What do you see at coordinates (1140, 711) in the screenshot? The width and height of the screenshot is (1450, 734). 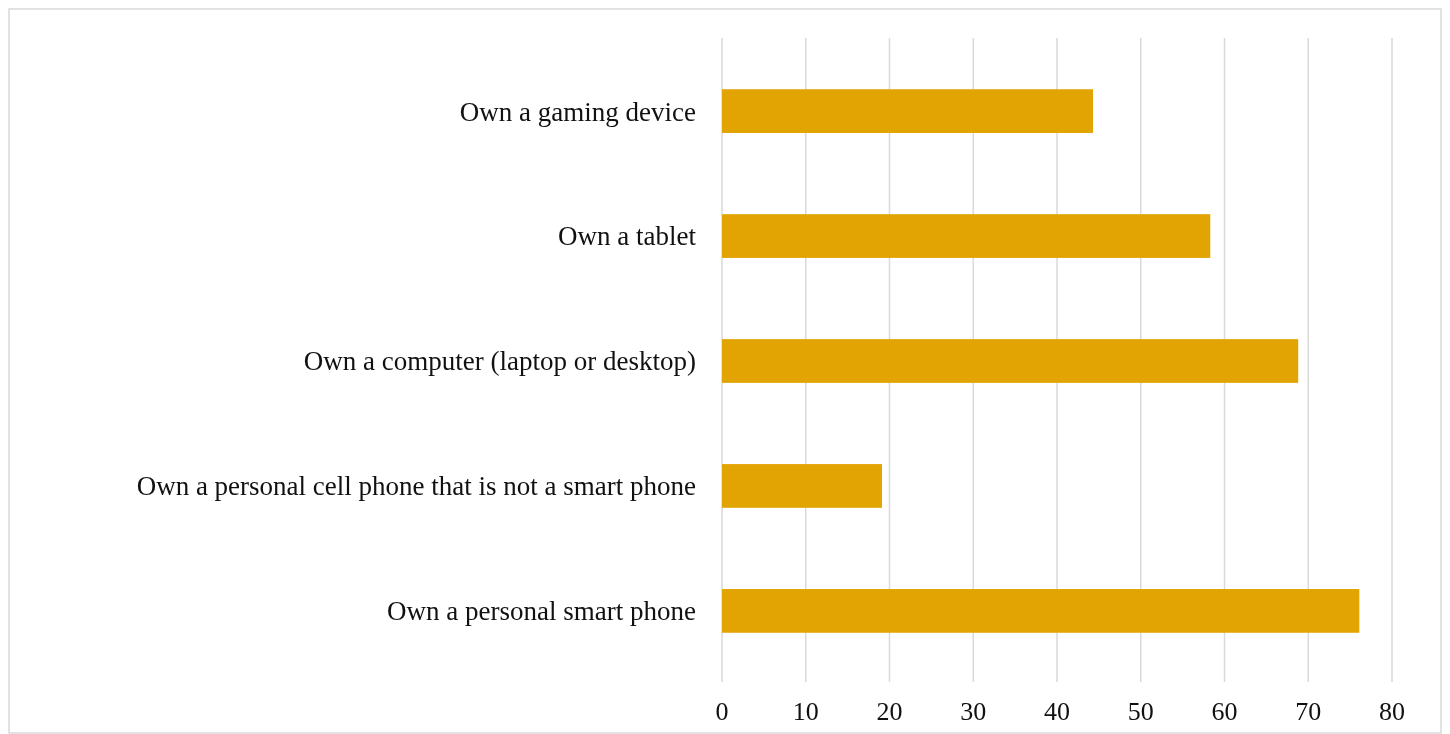 I see `x-tick-label: 50` at bounding box center [1140, 711].